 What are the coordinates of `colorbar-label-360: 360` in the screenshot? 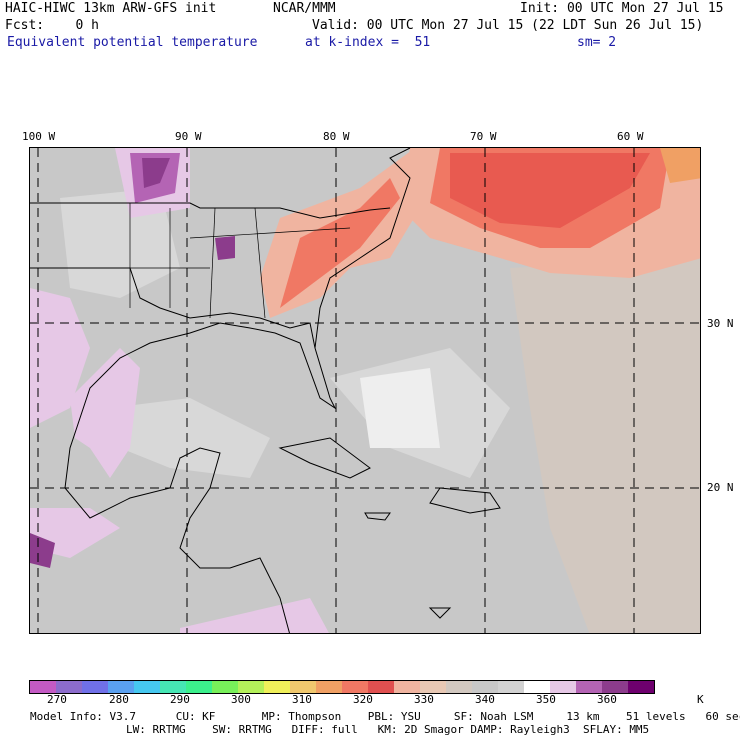 It's located at (607, 699).